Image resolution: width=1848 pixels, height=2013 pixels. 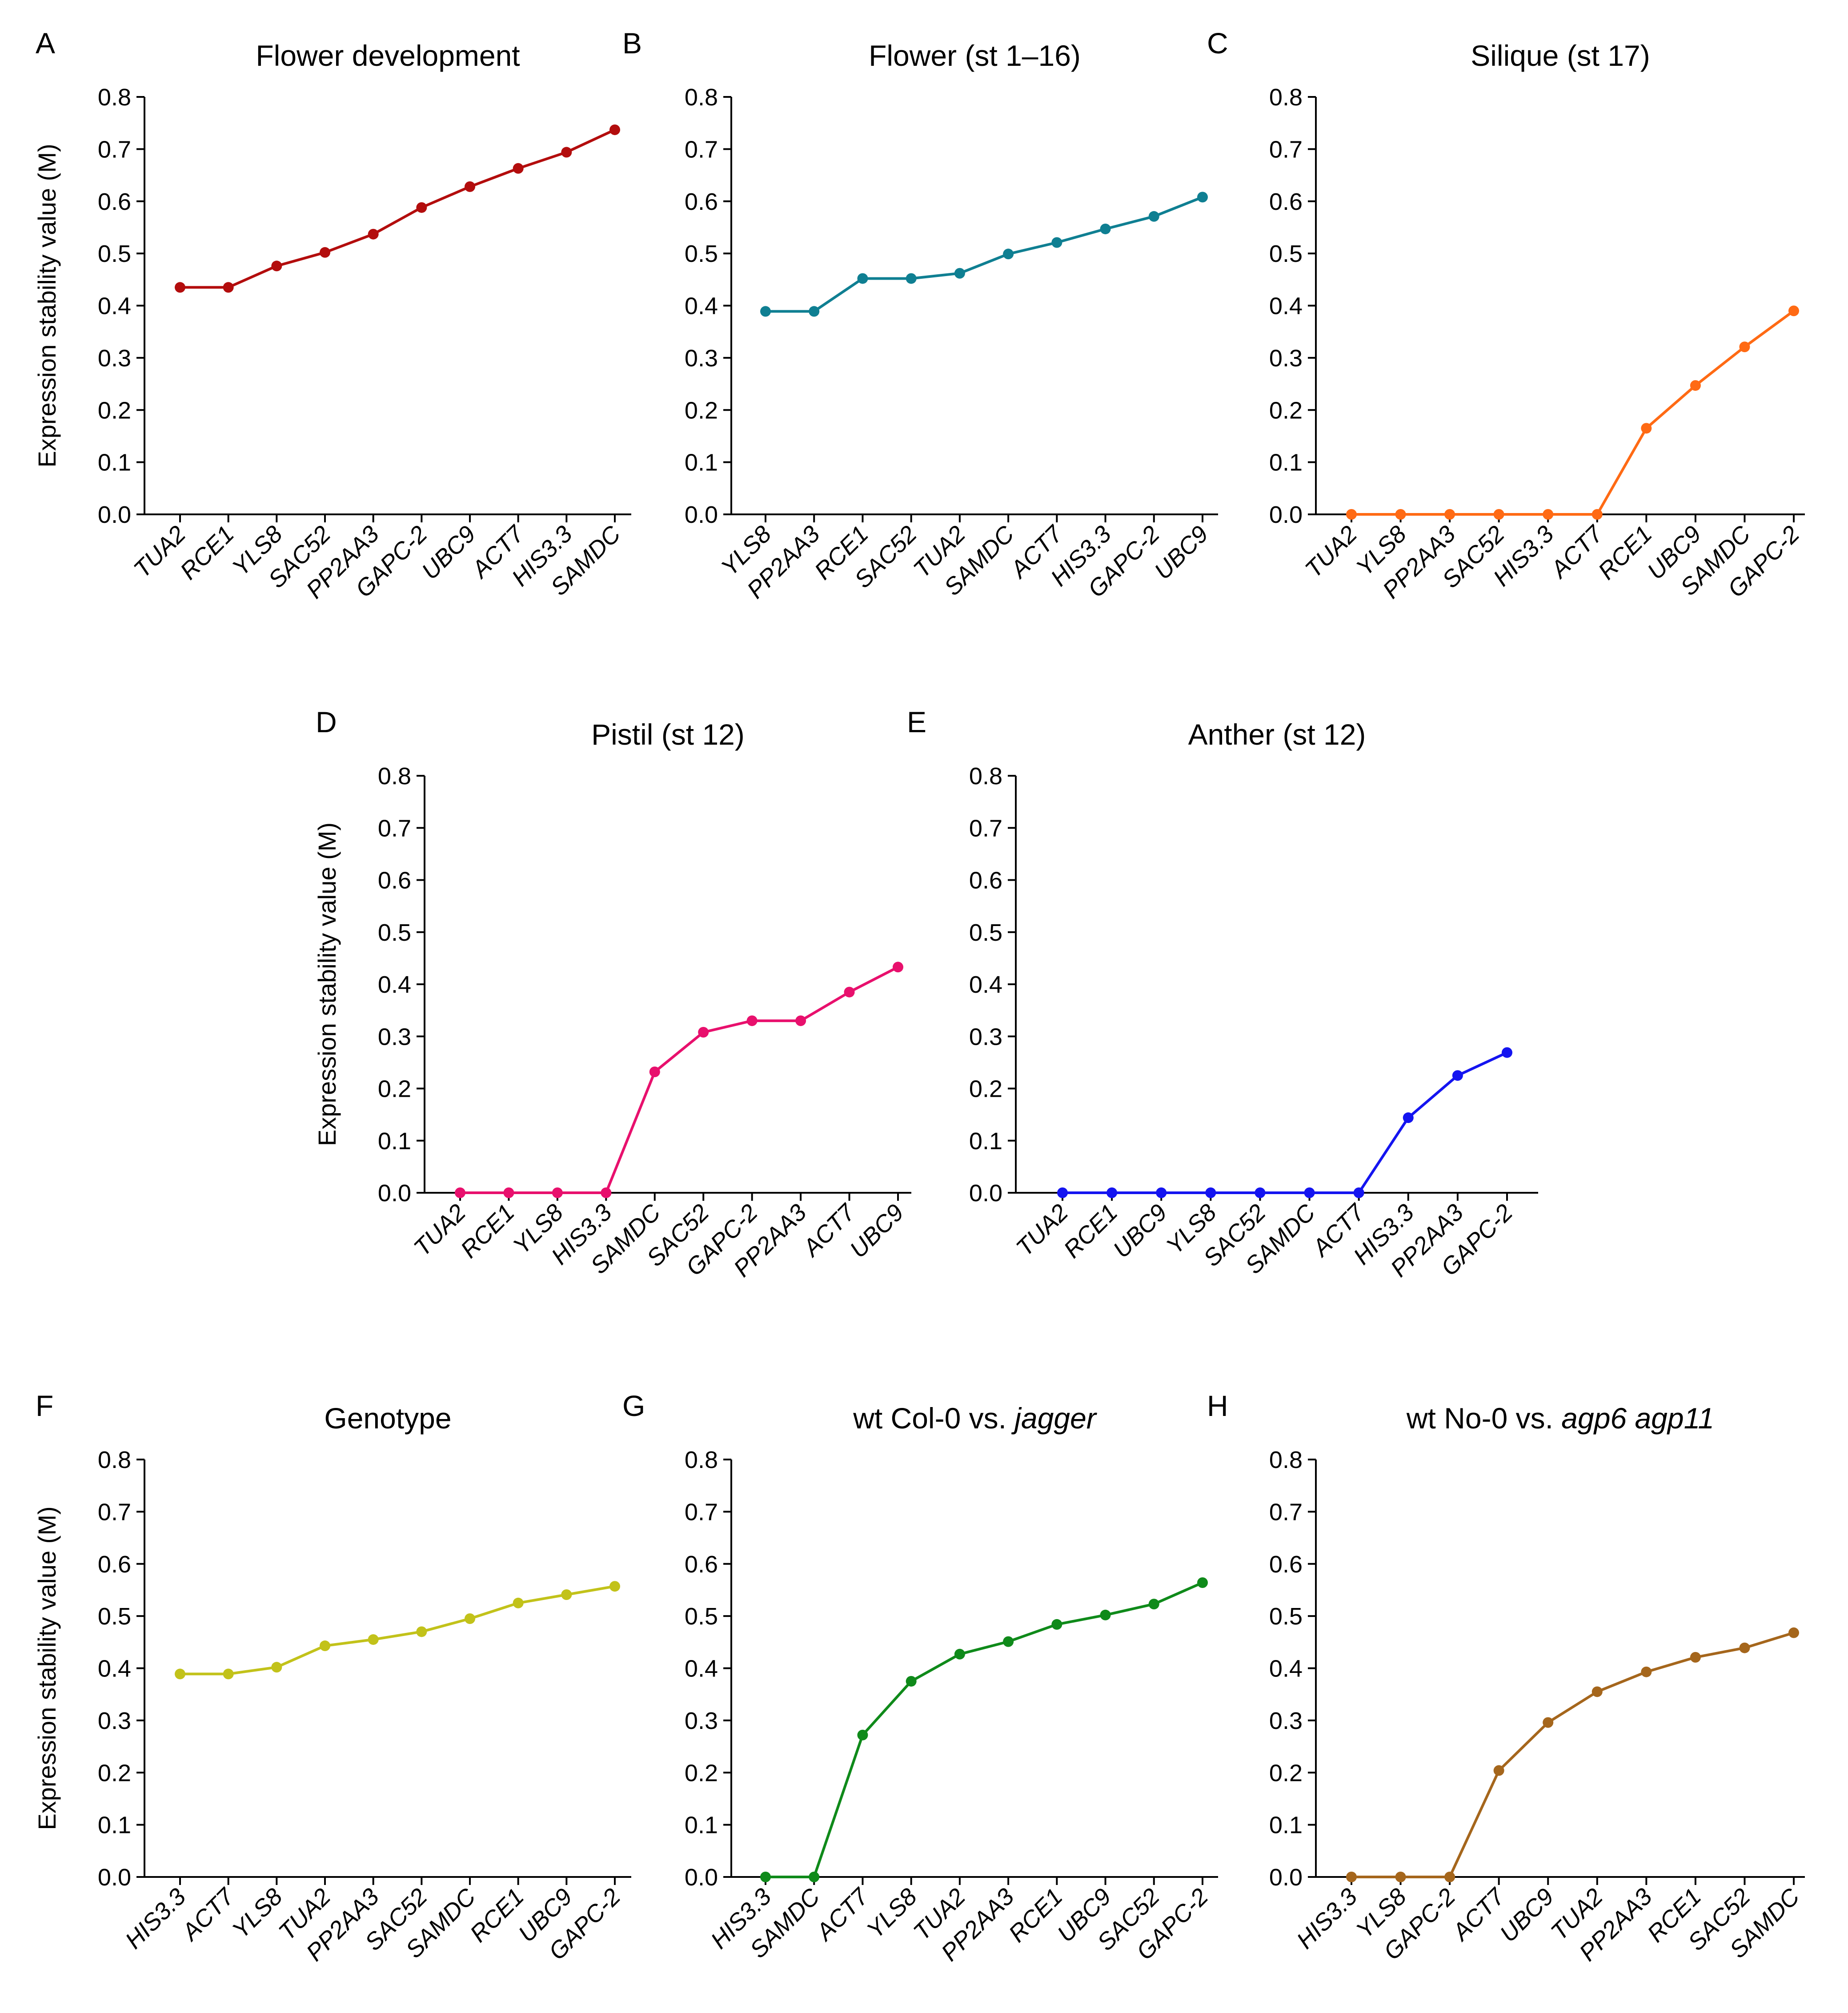 I want to click on panel-letter-b: B, so click(x=632, y=43).